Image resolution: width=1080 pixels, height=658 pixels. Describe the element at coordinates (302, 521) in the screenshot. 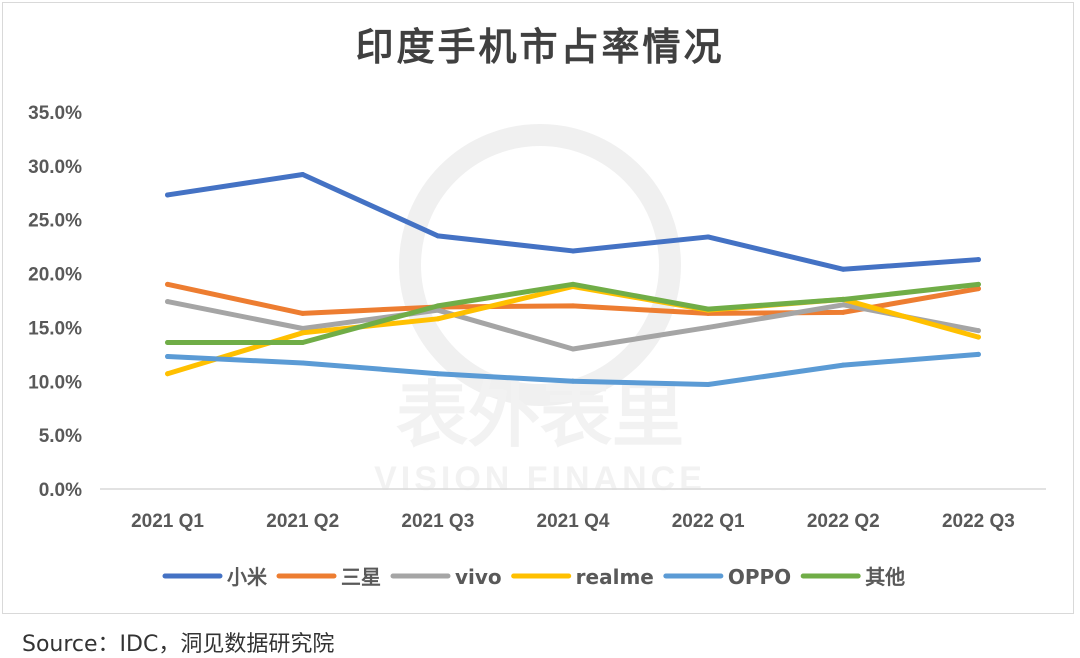

I see `x-tick-label: 2021 Q2` at that location.